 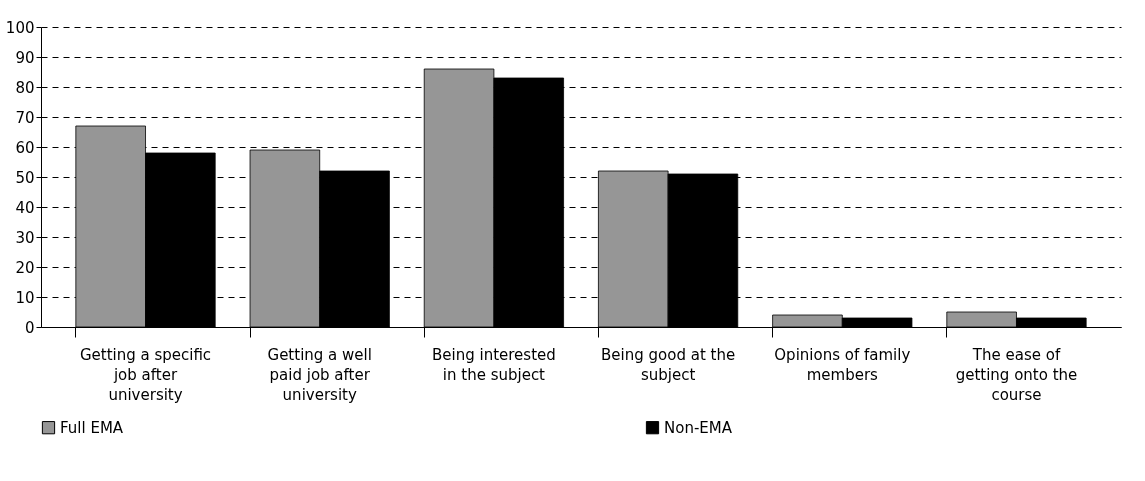 What do you see at coordinates (20, 27) in the screenshot?
I see `y-tick-label: 100` at bounding box center [20, 27].